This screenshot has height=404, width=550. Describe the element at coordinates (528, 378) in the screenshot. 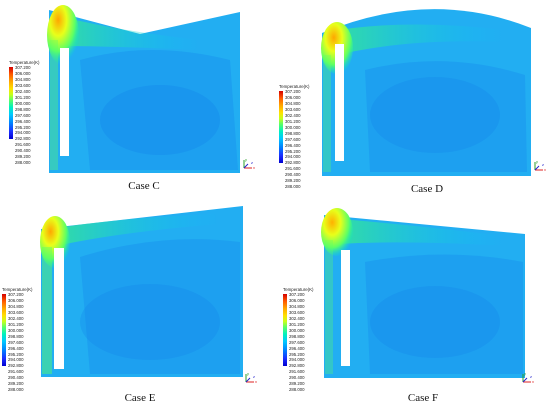

I see `axis-triad-case-f: z x y` at that location.